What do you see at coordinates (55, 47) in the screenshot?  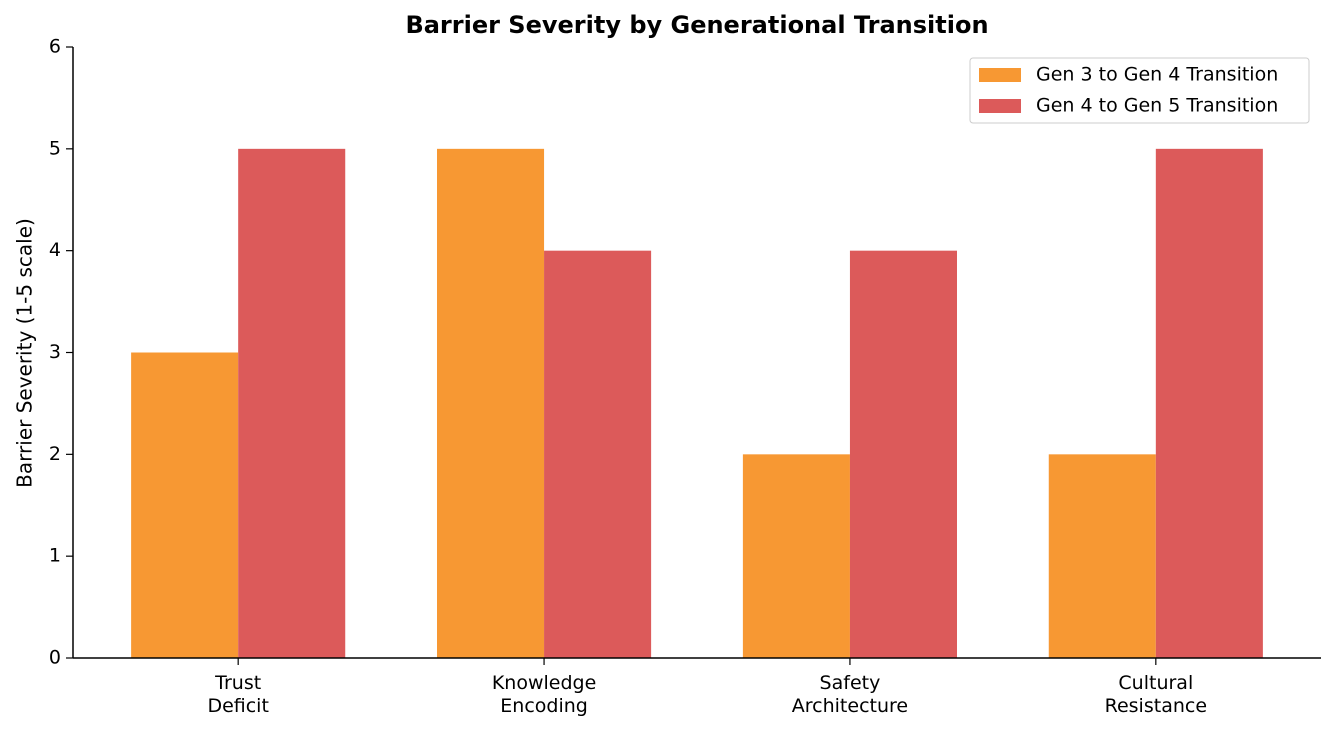 I see `y-tick-label: 6` at bounding box center [55, 47].